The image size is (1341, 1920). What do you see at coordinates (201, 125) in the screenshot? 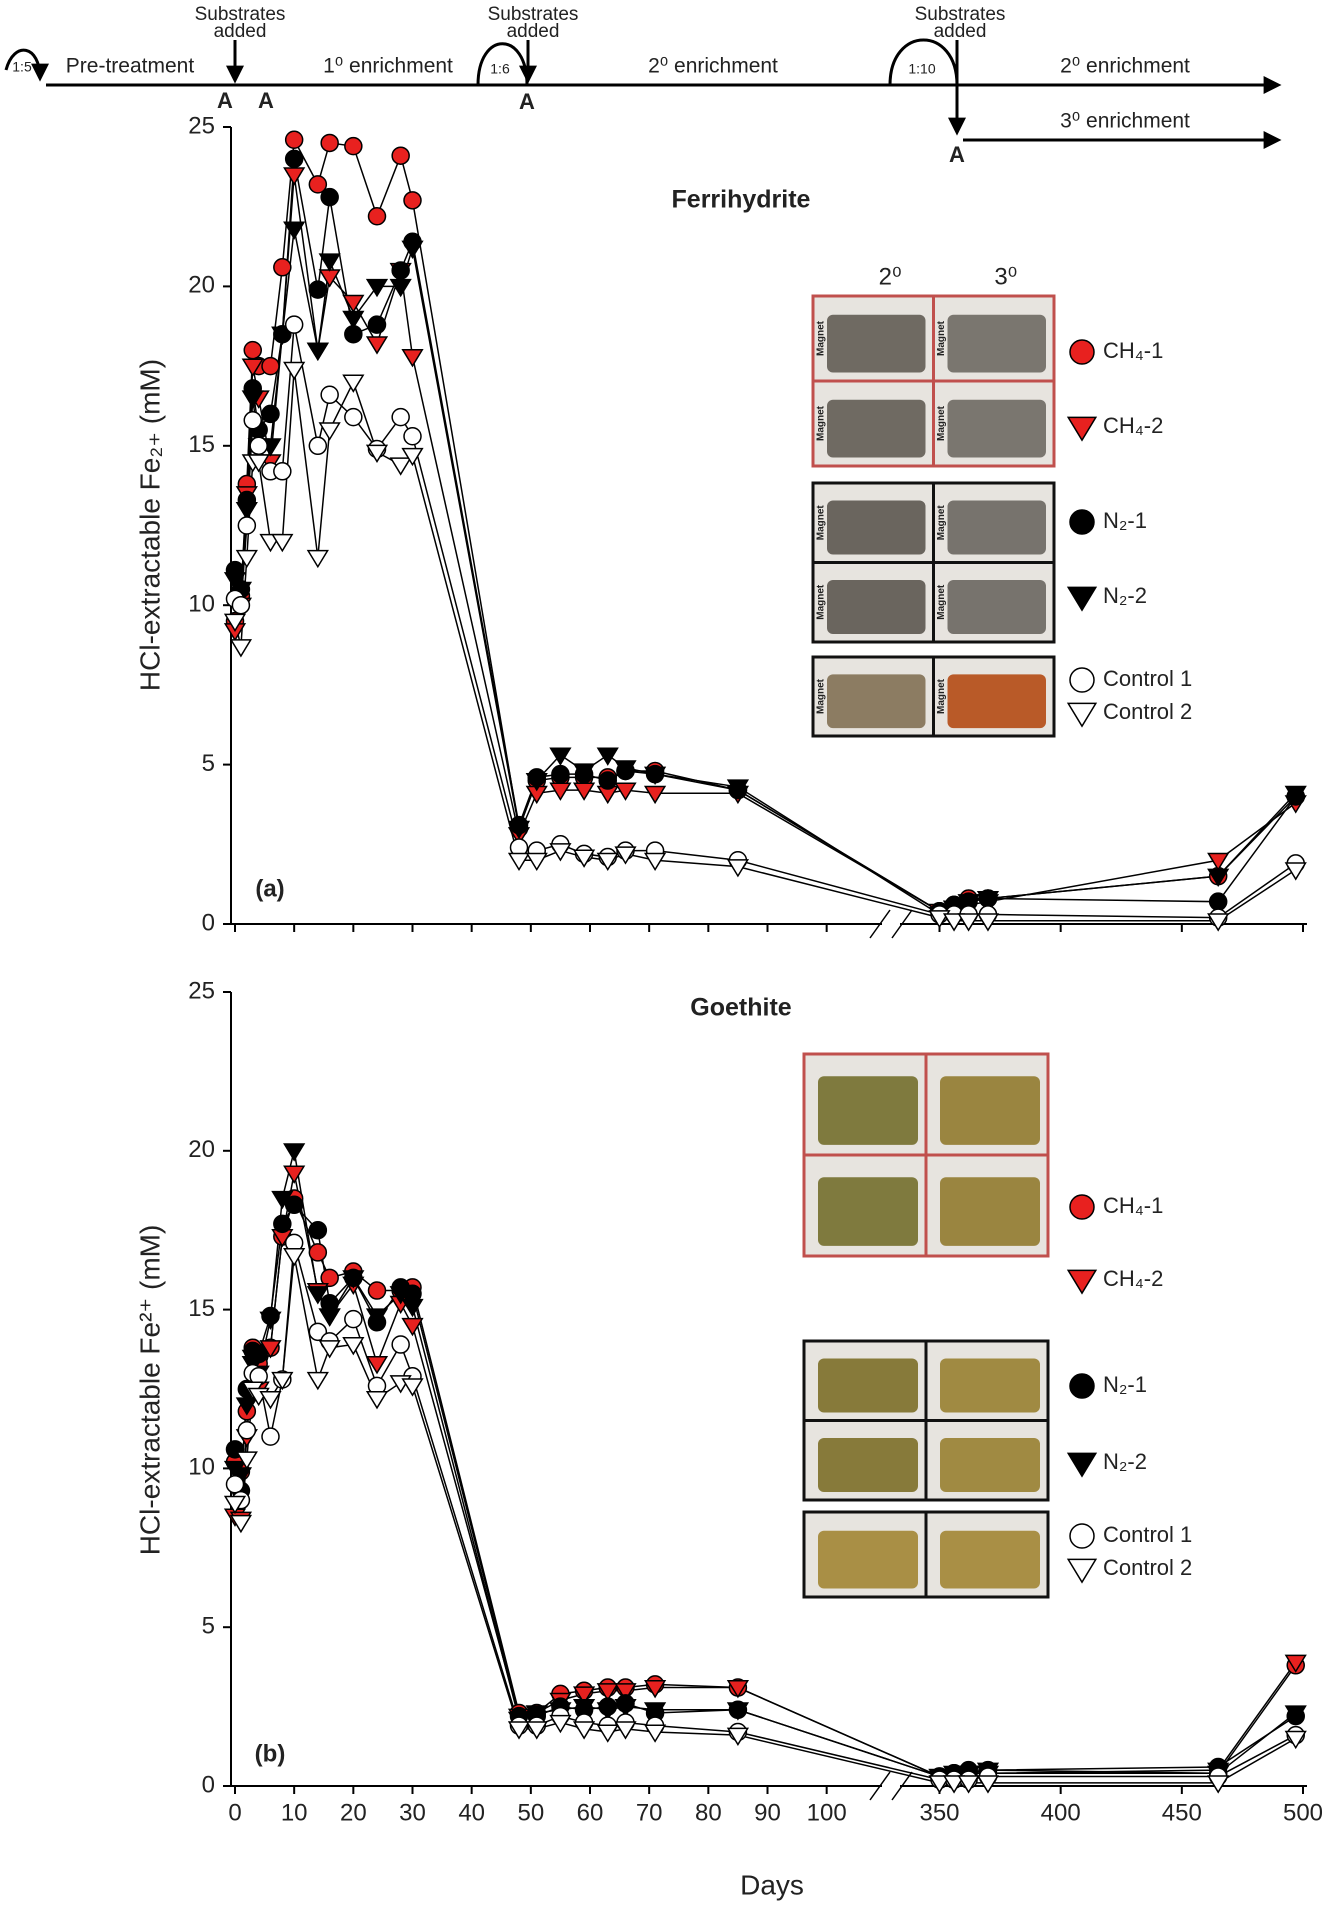
I see `y-tick-label: 25` at bounding box center [201, 125].